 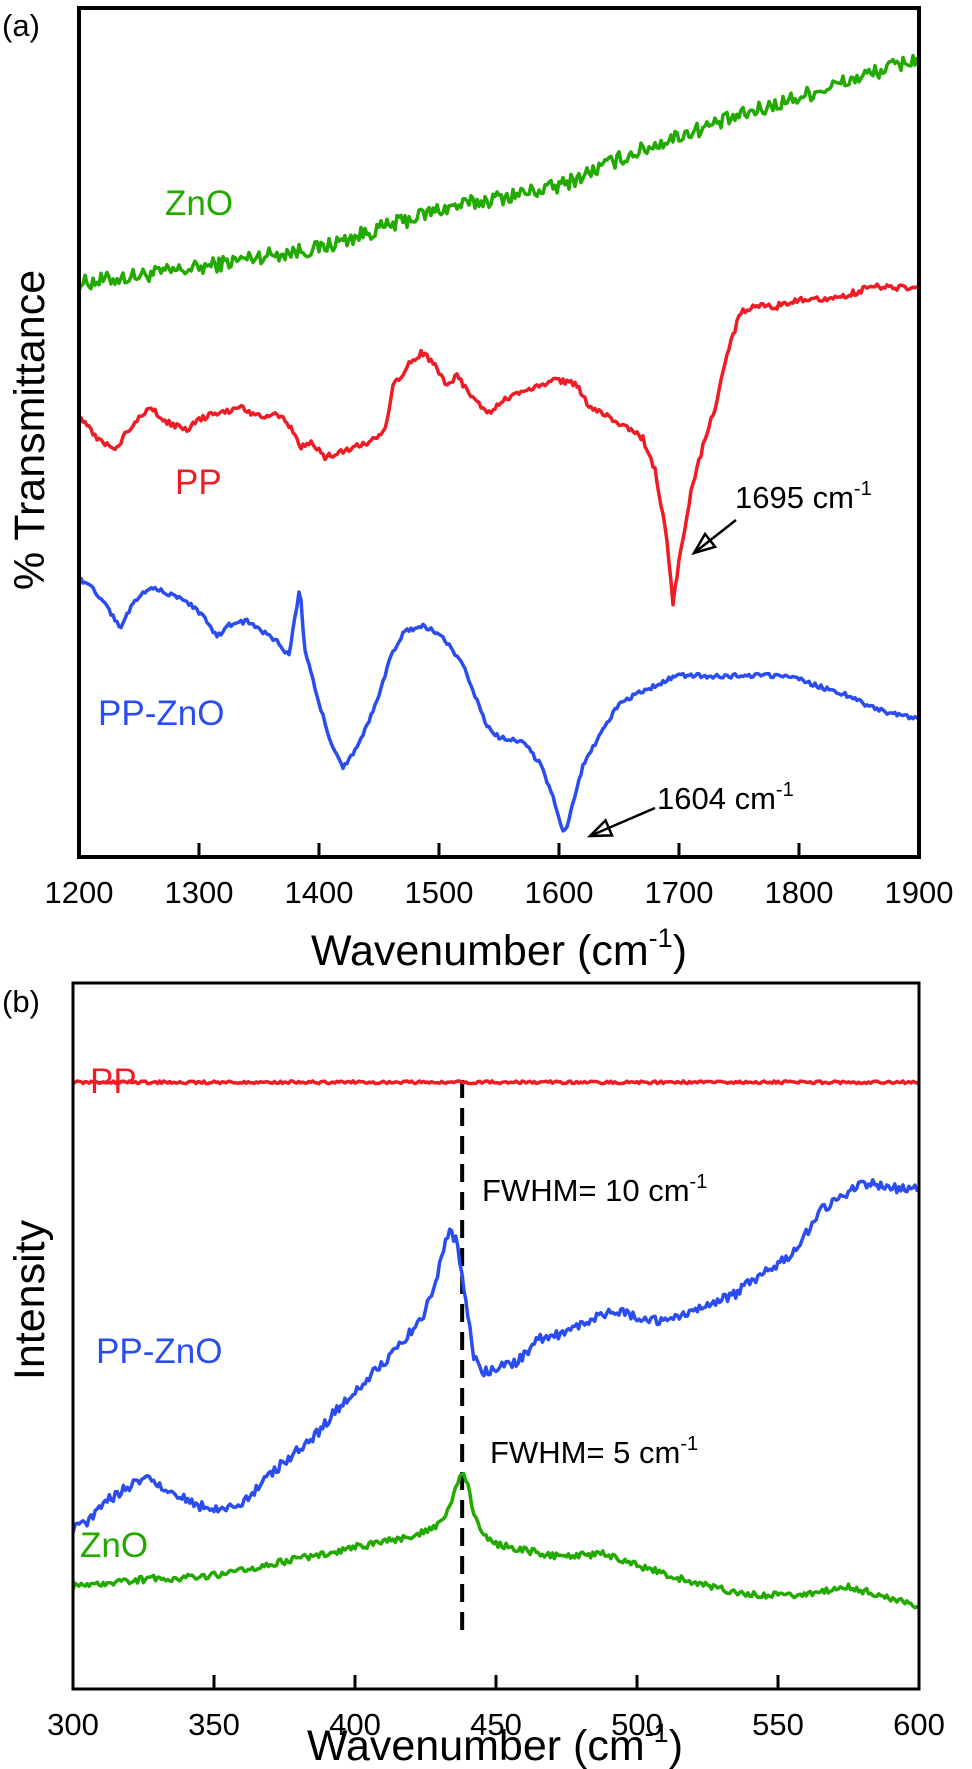 I want to click on panel-a-label-pp: PP, so click(x=198, y=482).